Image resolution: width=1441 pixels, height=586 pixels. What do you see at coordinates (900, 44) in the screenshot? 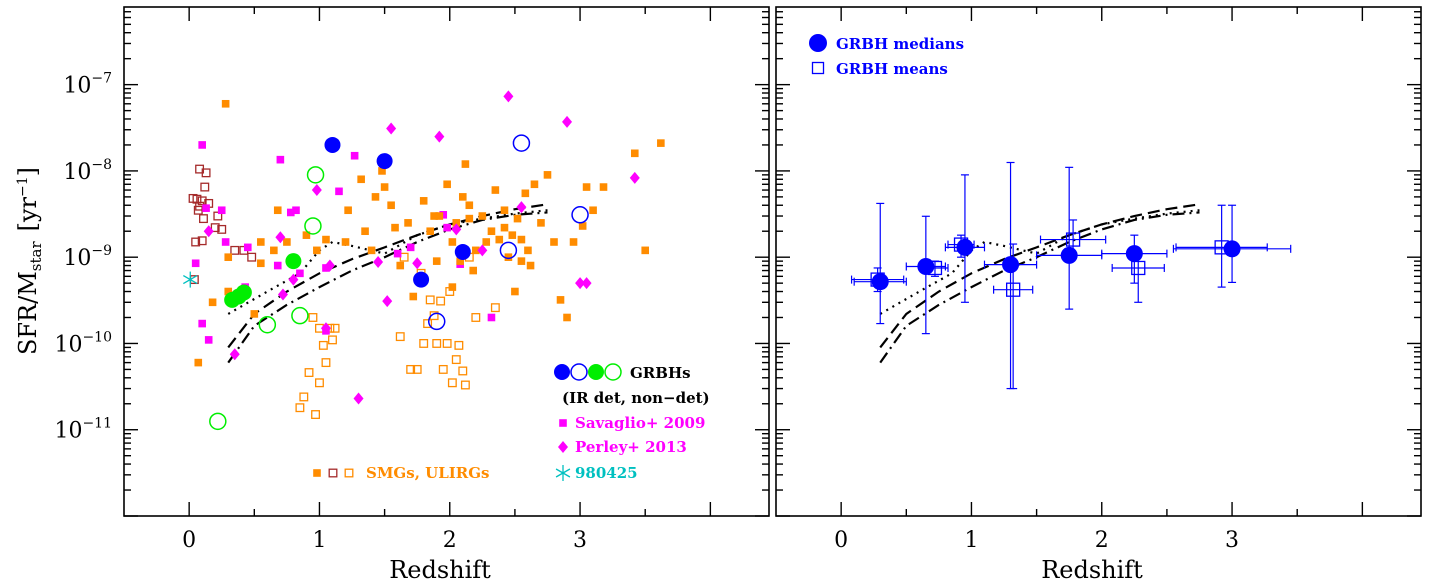
I see `legend-label: GRBH medians` at bounding box center [900, 44].